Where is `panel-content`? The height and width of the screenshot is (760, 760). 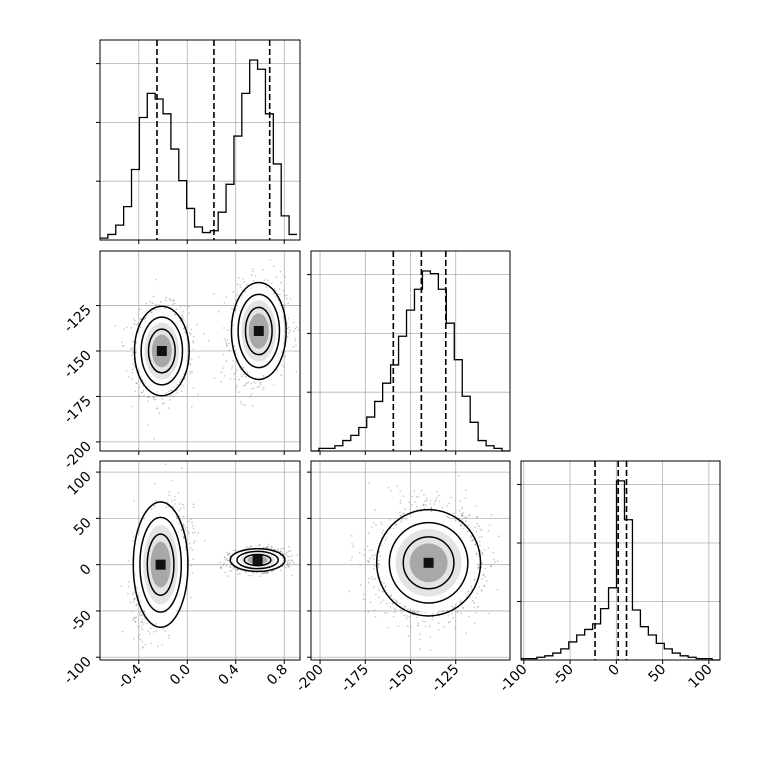 panel-content is located at coordinates (410, 560).